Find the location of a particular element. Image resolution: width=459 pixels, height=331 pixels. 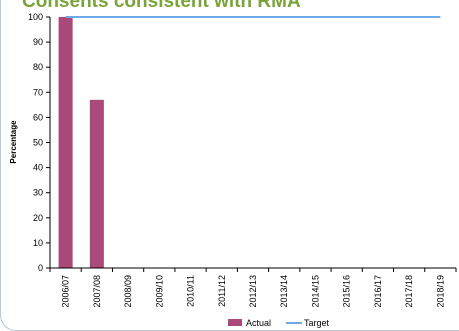

legend-swatch-actual is located at coordinates (235, 322).